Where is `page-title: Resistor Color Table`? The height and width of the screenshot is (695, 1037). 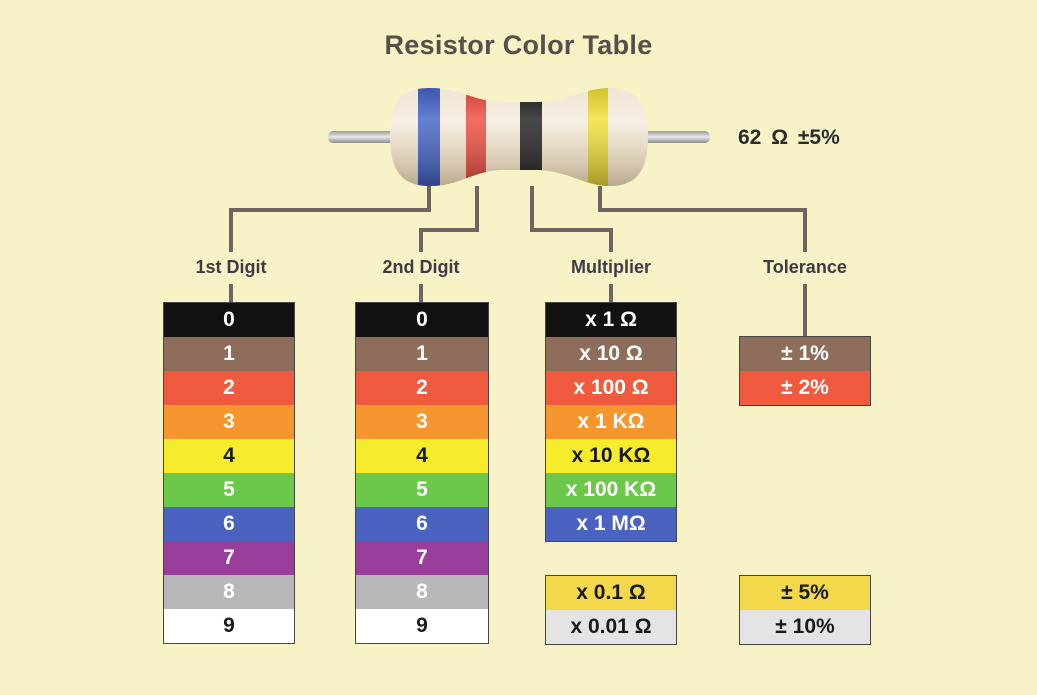 page-title: Resistor Color Table is located at coordinates (518, 45).